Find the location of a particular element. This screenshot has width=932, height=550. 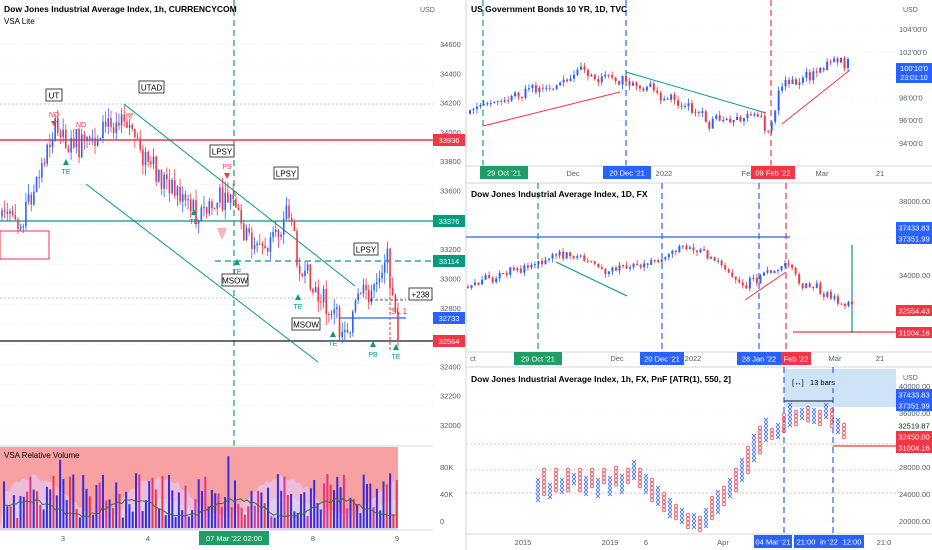

time-axis: ct Dec 2022 Mar 21 is located at coordinates (677, 358).